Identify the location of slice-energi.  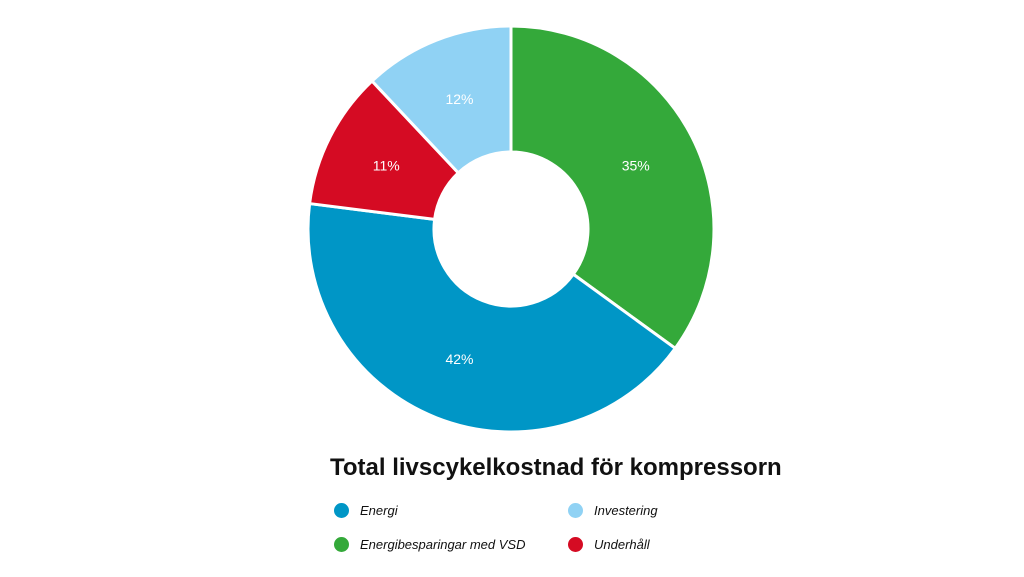
(491, 318).